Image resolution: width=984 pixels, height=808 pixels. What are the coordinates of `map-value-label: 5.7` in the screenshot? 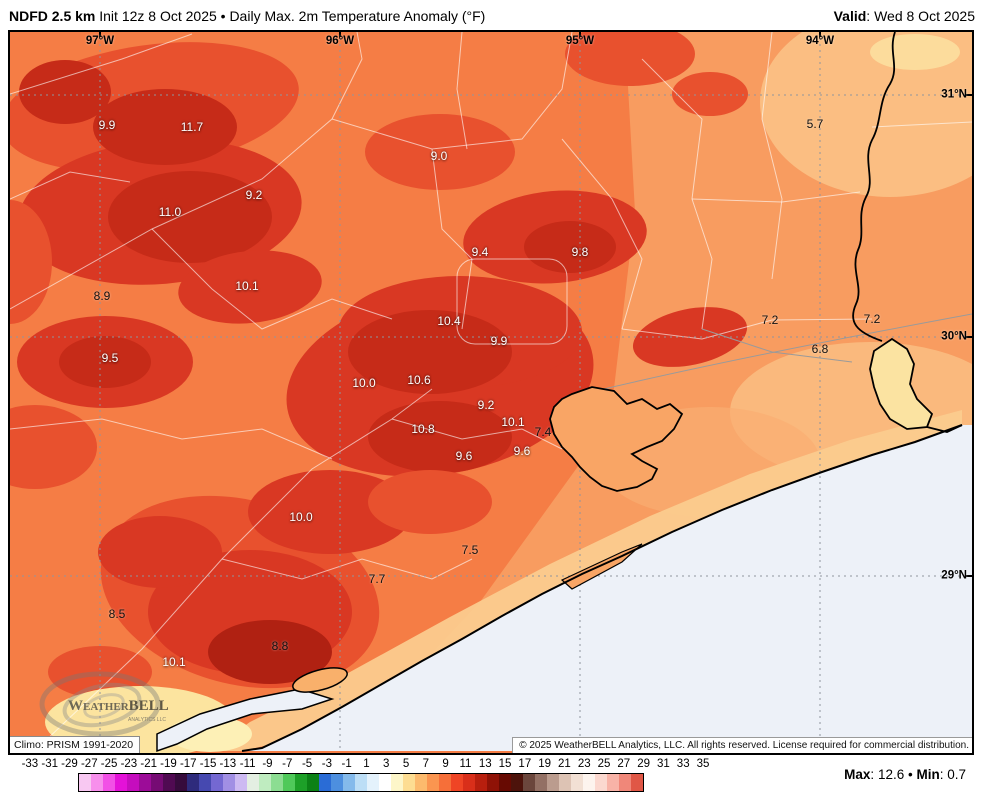 It's located at (815, 124).